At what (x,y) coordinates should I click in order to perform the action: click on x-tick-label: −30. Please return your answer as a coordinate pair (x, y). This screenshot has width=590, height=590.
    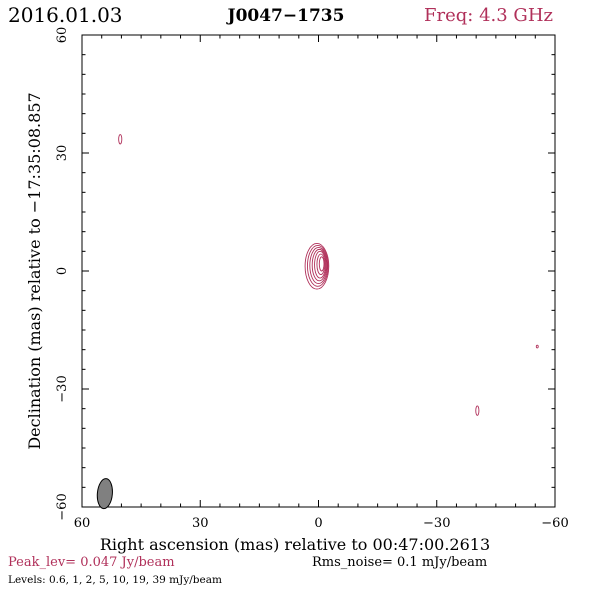
    Looking at the image, I should click on (436, 523).